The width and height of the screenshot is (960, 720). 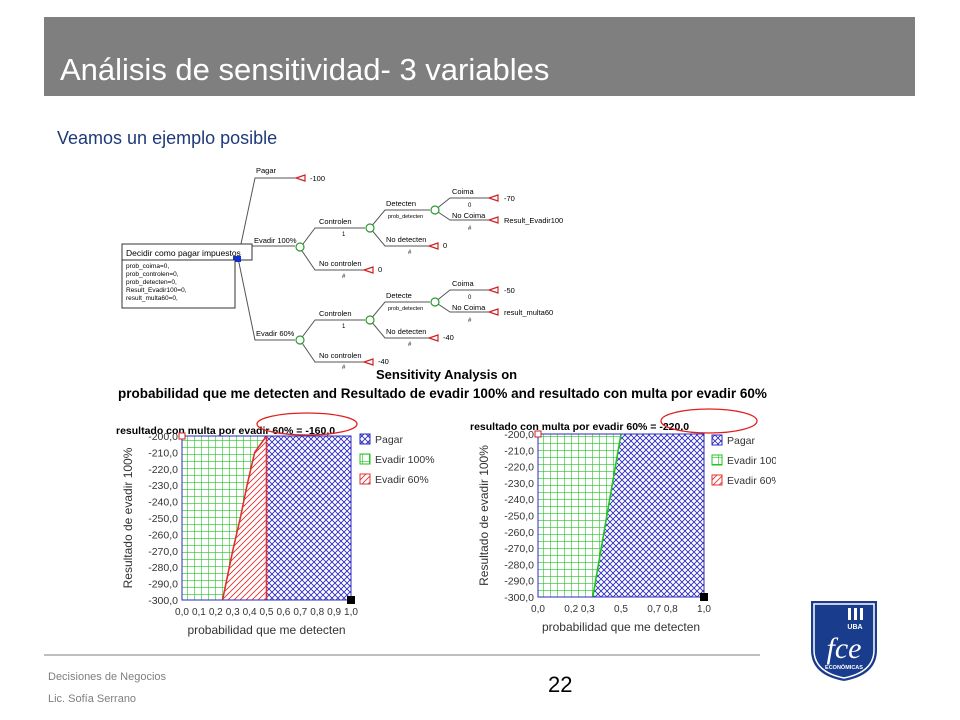 What do you see at coordinates (519, 484) in the screenshot?
I see `y-tick-label: -230,0` at bounding box center [519, 484].